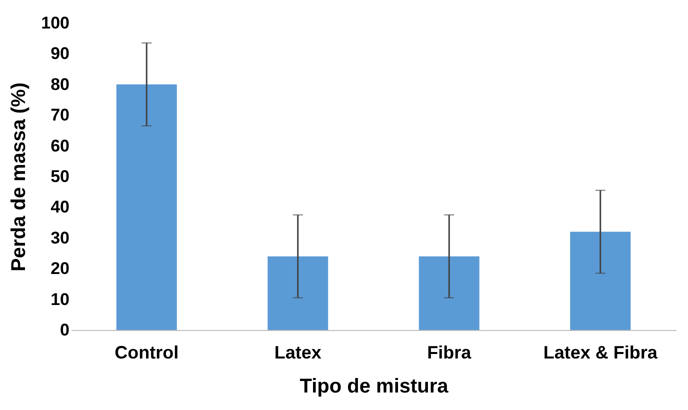  Describe the element at coordinates (60, 238) in the screenshot. I see `y-tick-label: 30` at that location.